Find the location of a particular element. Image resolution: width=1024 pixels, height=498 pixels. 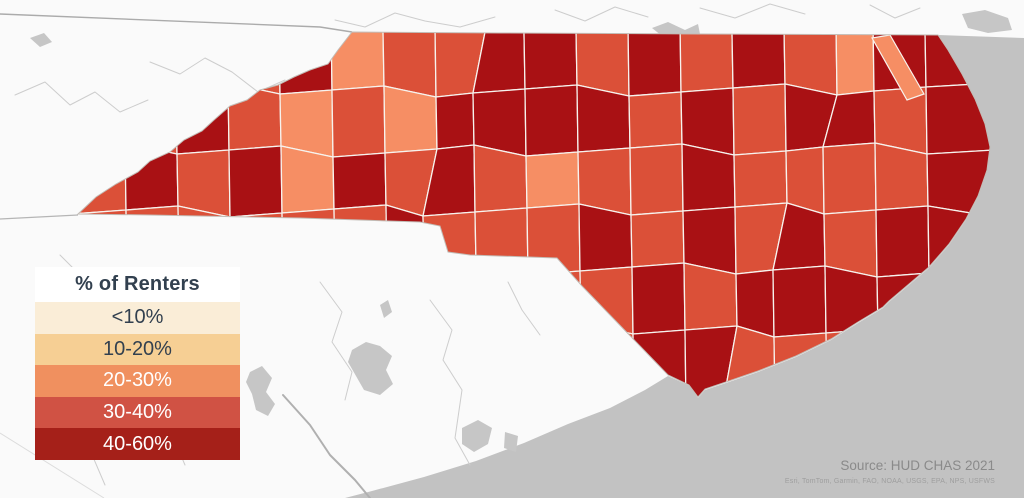

legend-row-label: 40-60% is located at coordinates (137, 443).